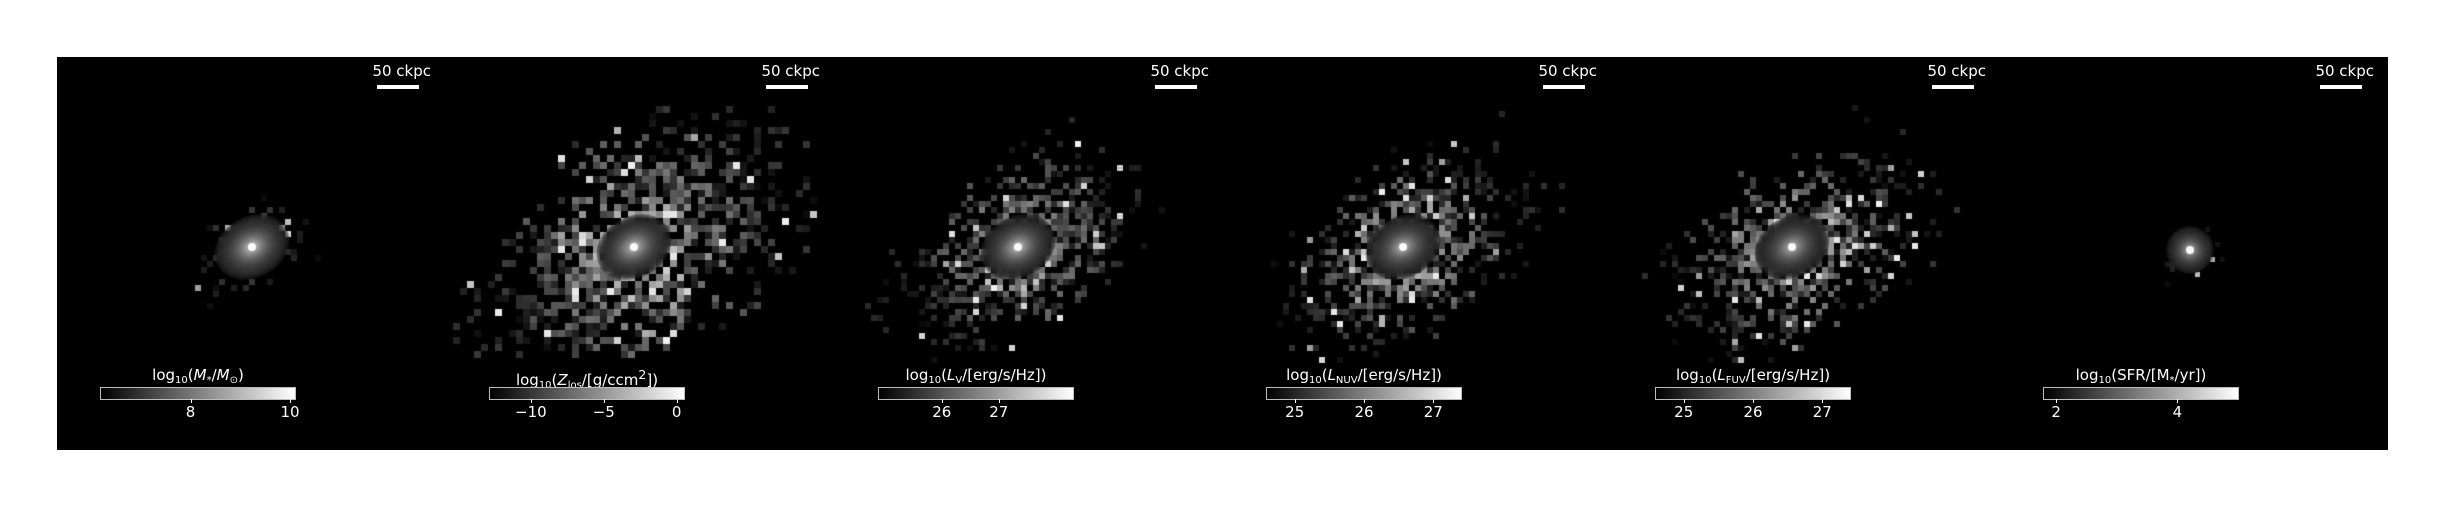 The width and height of the screenshot is (2444, 507). Describe the element at coordinates (531, 412) in the screenshot. I see `colorbar-tick-label: −10` at that location.